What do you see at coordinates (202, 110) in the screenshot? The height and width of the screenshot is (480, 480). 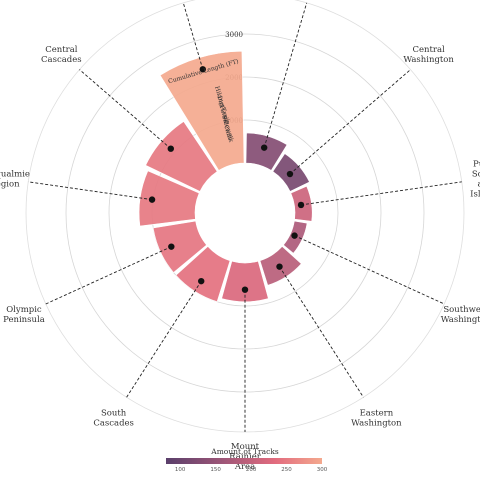 I see `bar-north-cascades` at bounding box center [202, 110].